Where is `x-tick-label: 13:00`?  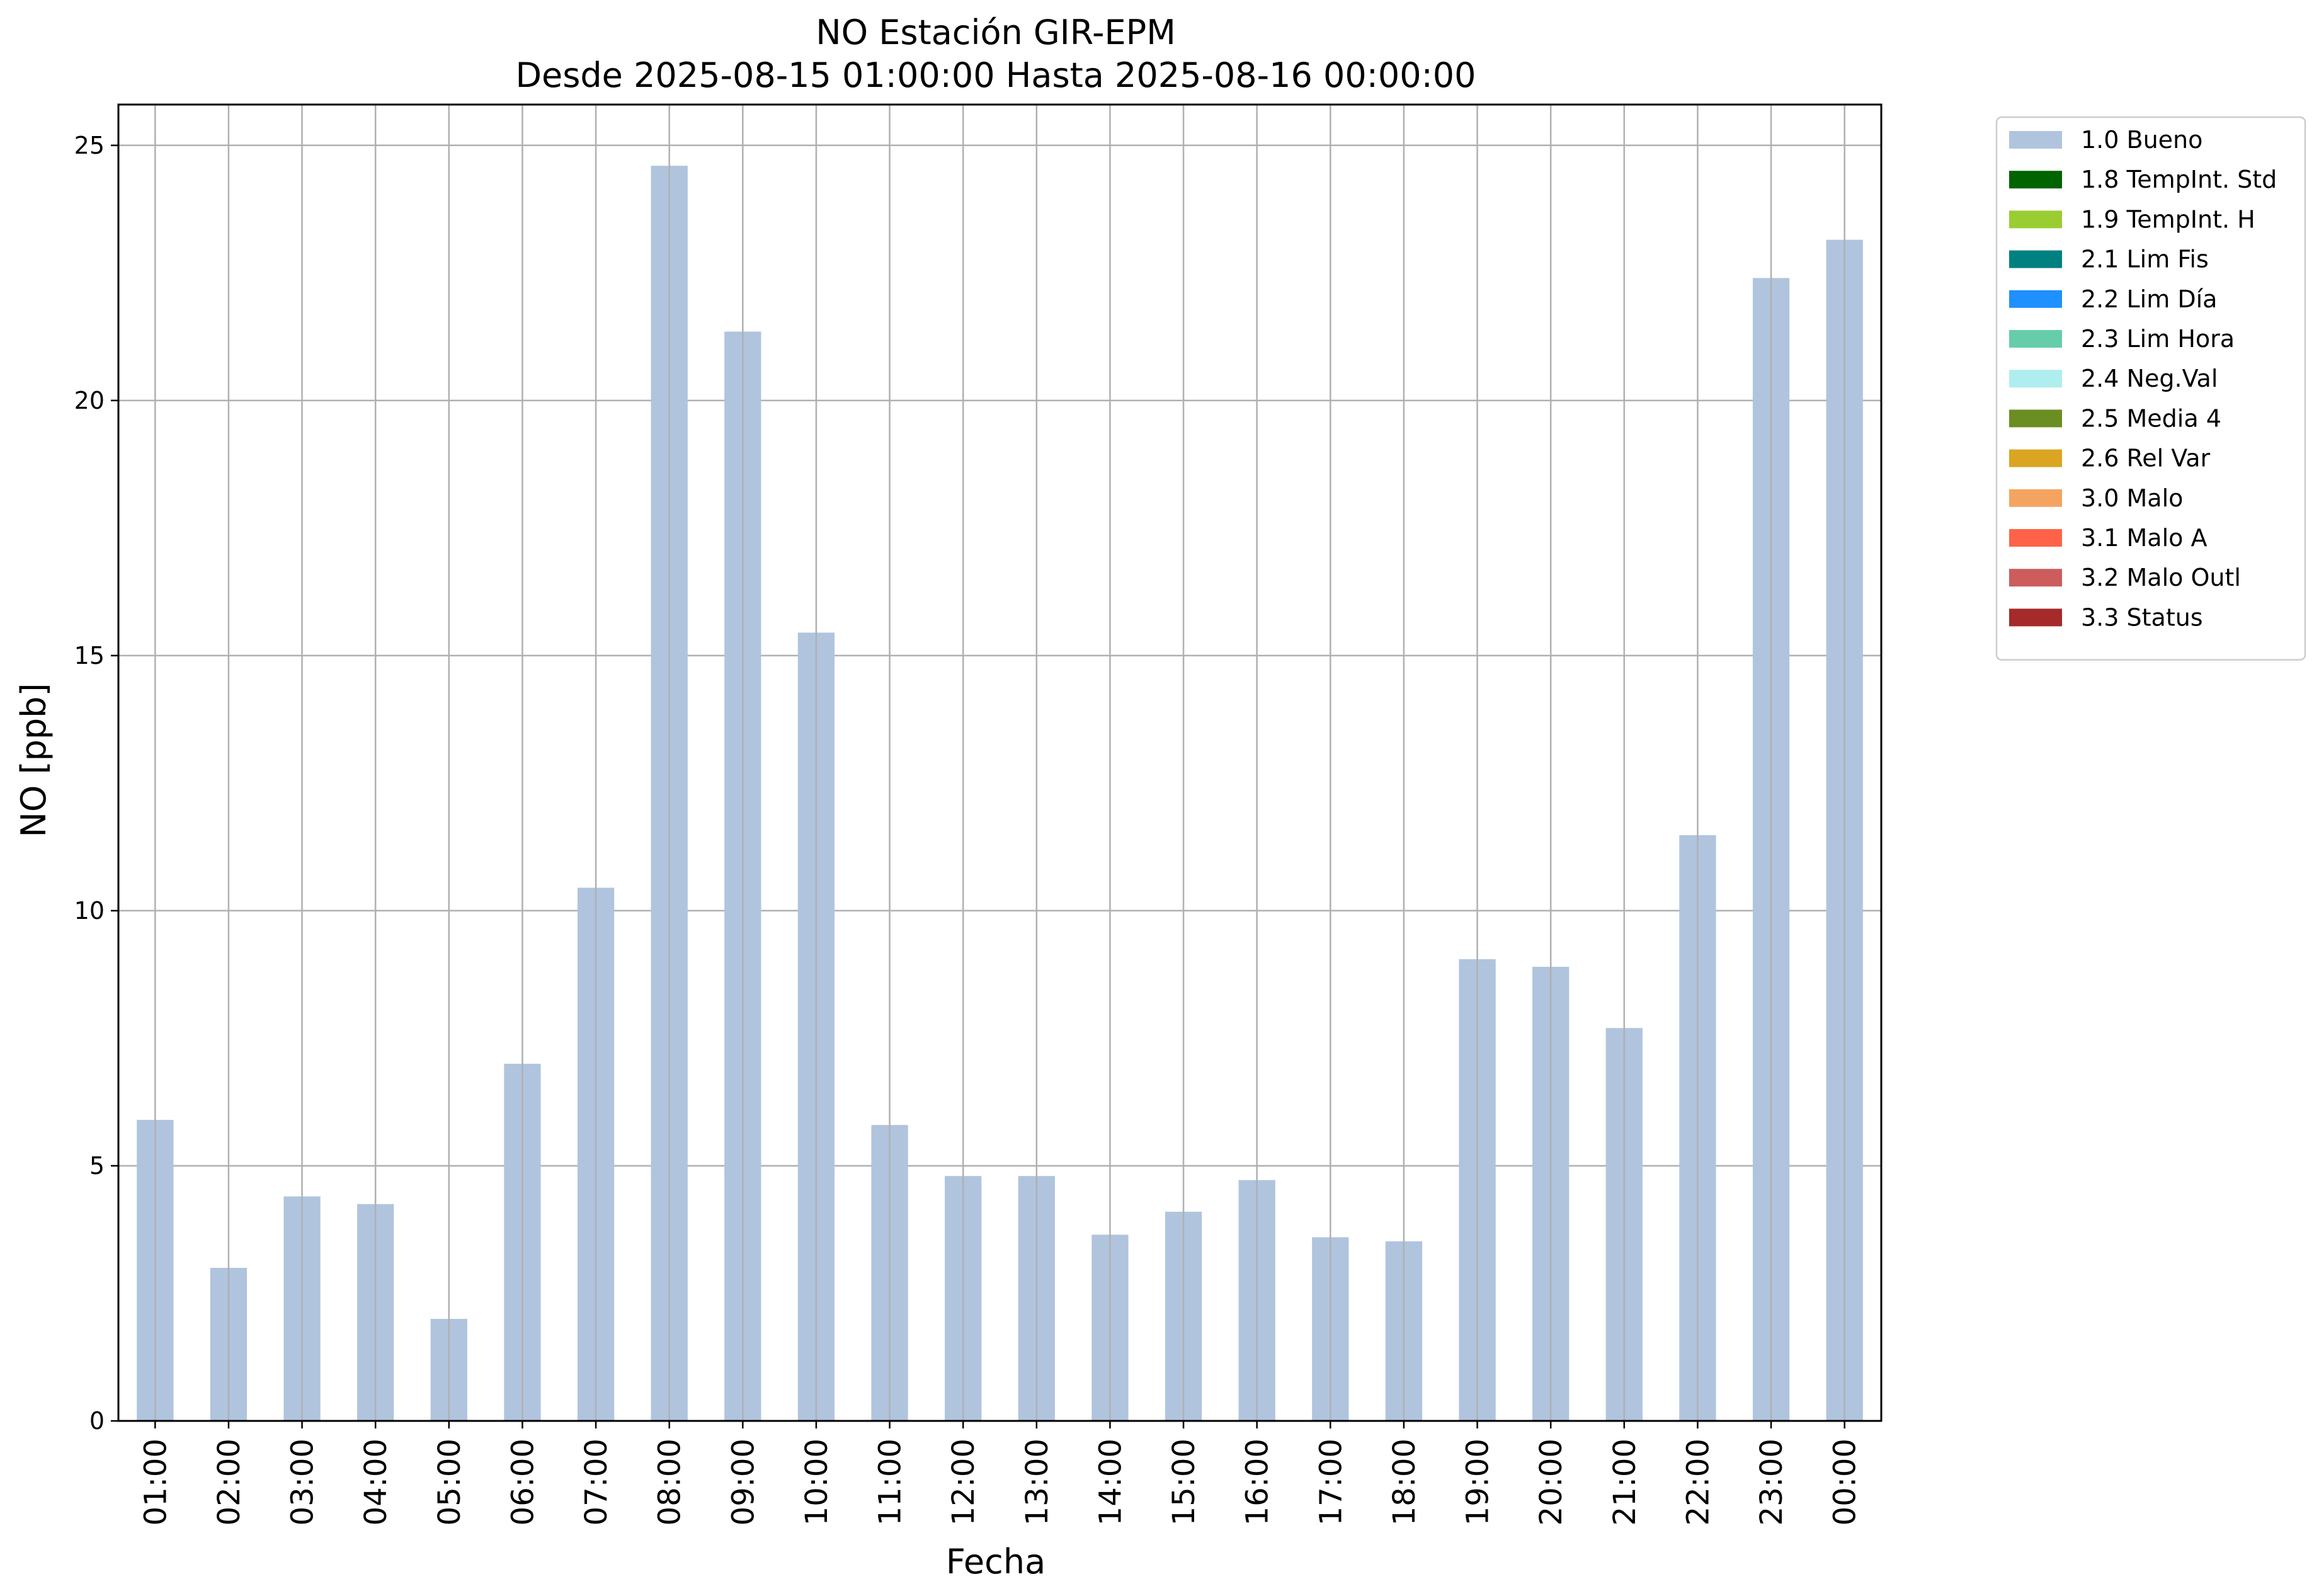 x-tick-label: 13:00 is located at coordinates (1037, 1482).